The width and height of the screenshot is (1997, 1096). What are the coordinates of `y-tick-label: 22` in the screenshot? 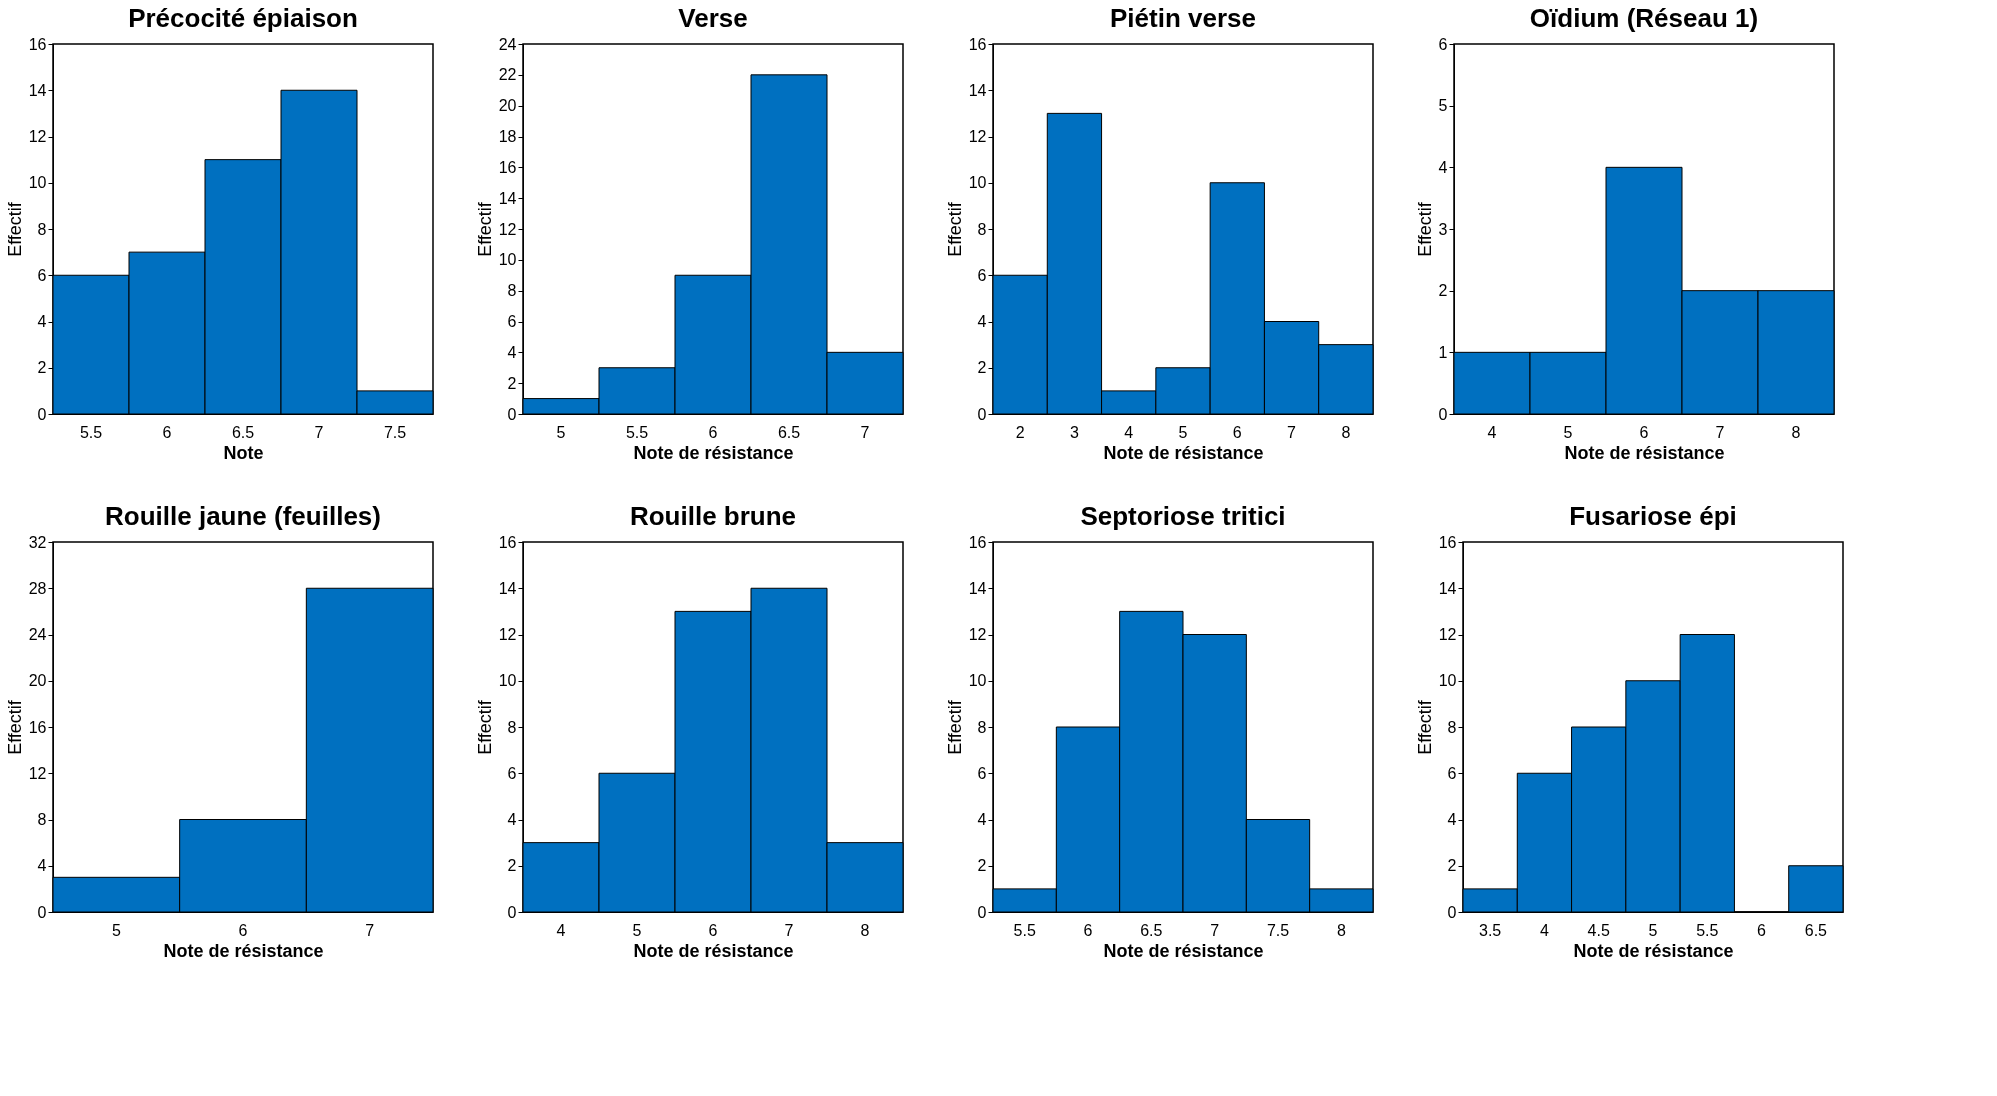 It's located at (507, 75).